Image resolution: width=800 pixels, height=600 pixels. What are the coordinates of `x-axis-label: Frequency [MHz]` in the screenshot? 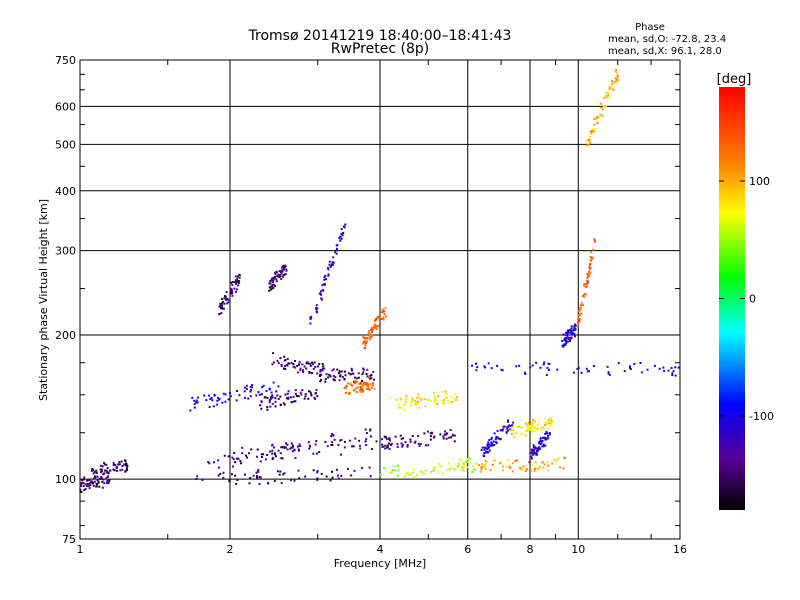 It's located at (380, 563).